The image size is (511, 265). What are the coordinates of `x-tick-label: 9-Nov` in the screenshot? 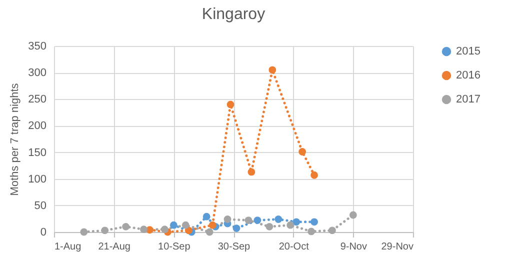 It's located at (354, 247).